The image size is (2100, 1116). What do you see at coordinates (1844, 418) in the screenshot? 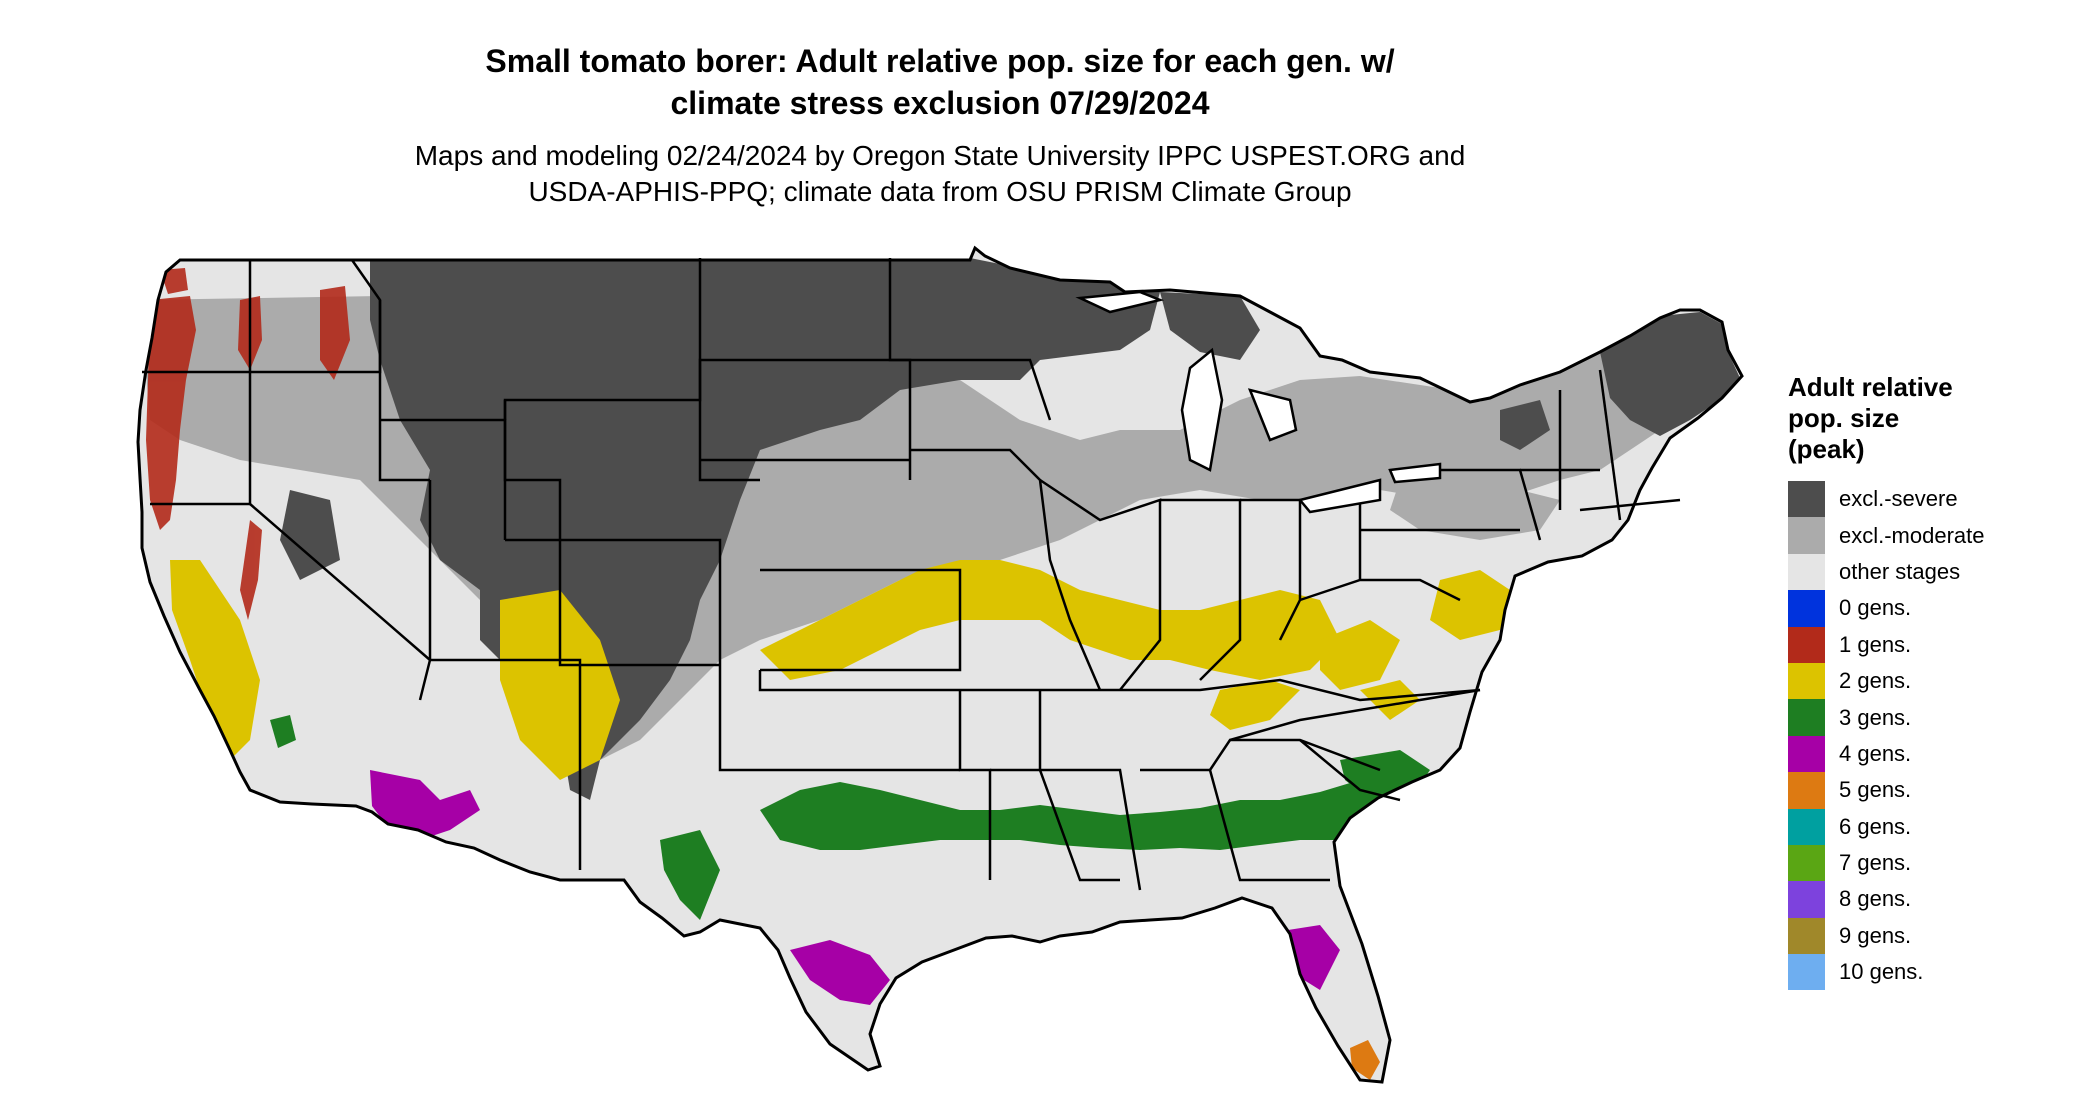
I see `legend-title-line2: pop. size` at bounding box center [1844, 418].